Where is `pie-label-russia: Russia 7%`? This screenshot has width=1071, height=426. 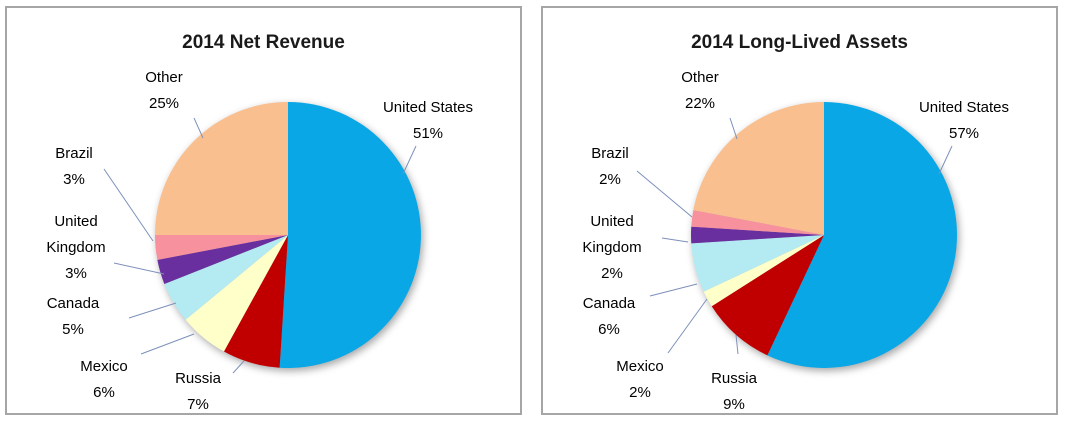 pie-label-russia: Russia 7% is located at coordinates (198, 392).